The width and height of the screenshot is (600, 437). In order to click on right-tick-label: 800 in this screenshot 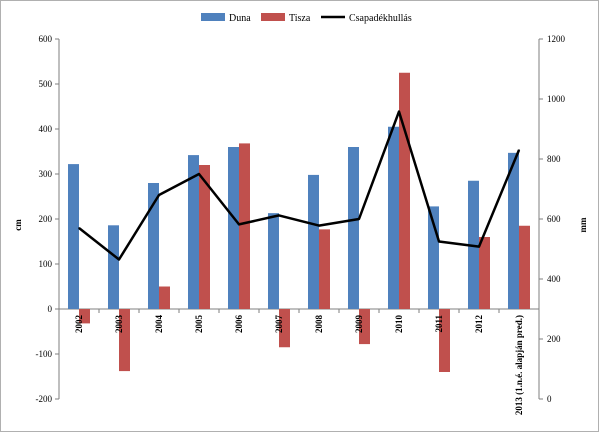, I will do `click(554, 159)`.